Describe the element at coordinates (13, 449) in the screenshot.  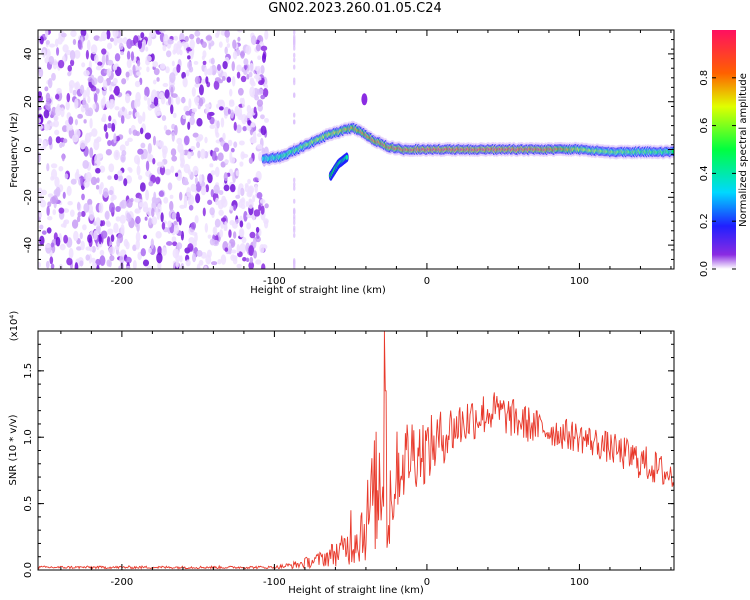
I see `snr-y-axis-label: SNR (10 * v/v)` at that location.